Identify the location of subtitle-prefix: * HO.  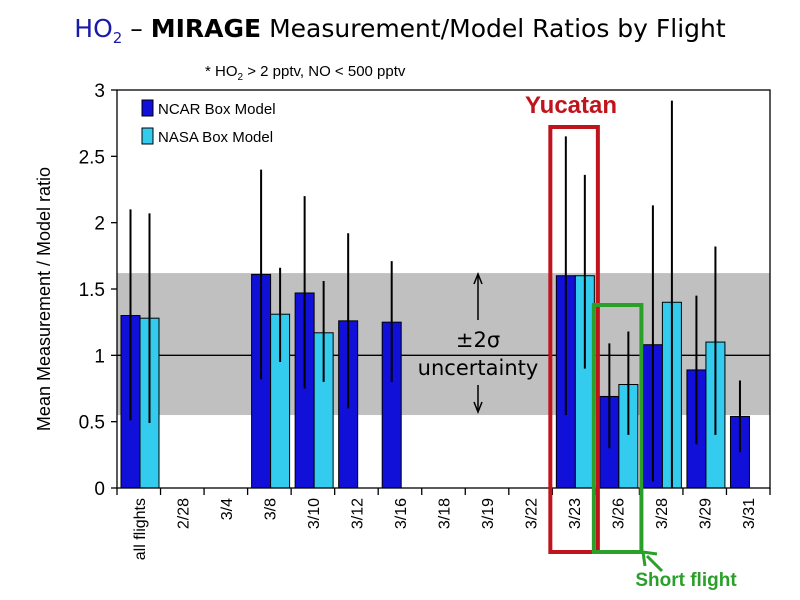
(221, 71).